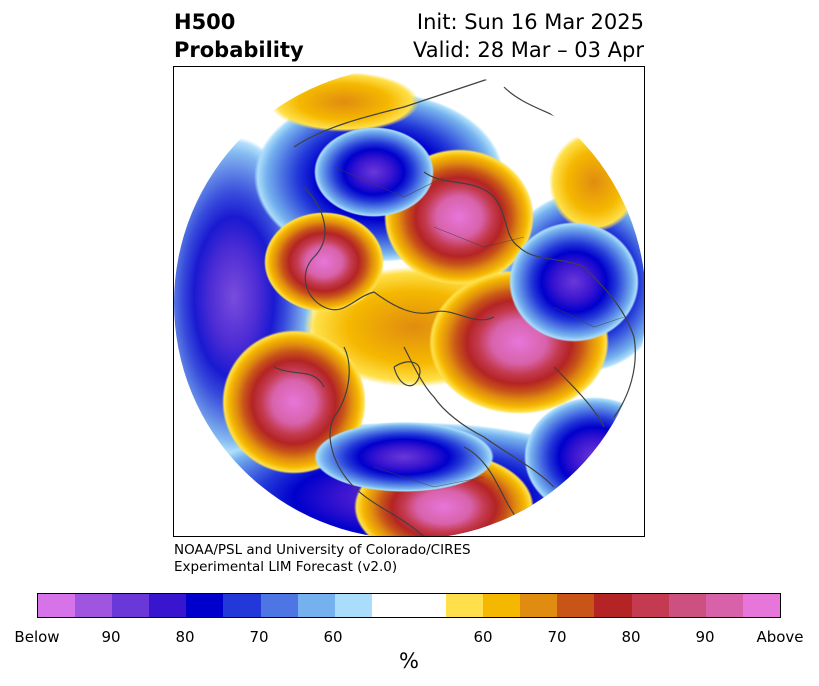 This screenshot has height=686, width=819. What do you see at coordinates (239, 50) in the screenshot?
I see `title-line-2: Probability` at bounding box center [239, 50].